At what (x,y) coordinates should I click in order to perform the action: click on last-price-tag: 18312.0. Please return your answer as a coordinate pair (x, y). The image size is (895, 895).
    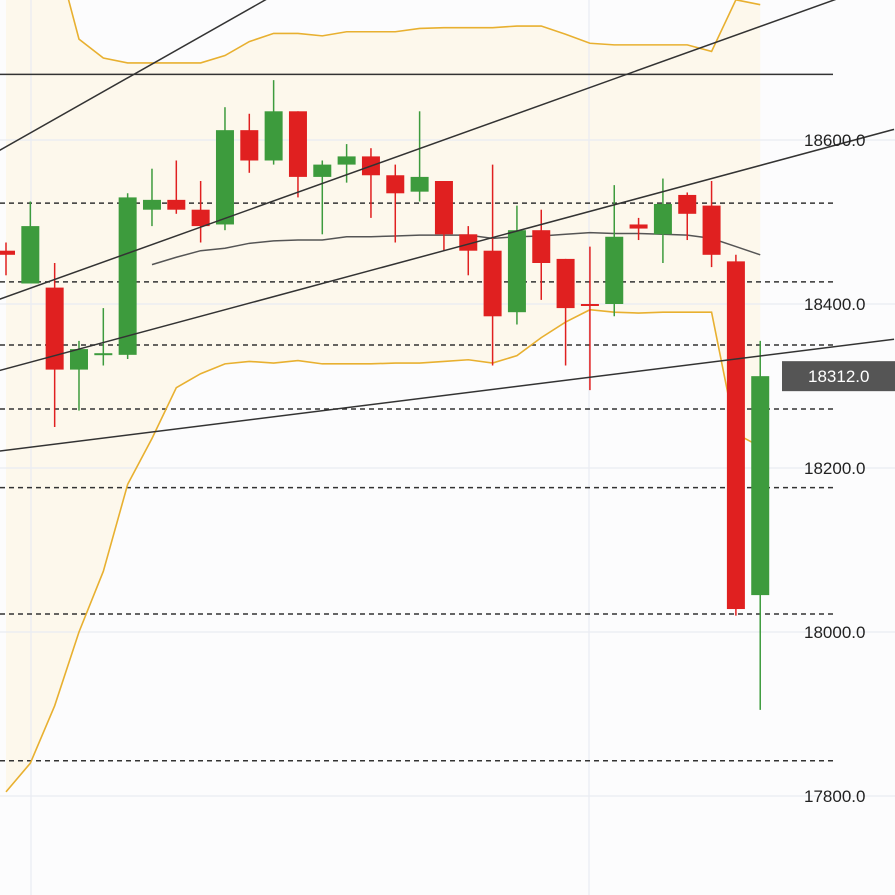
    Looking at the image, I should click on (838, 376).